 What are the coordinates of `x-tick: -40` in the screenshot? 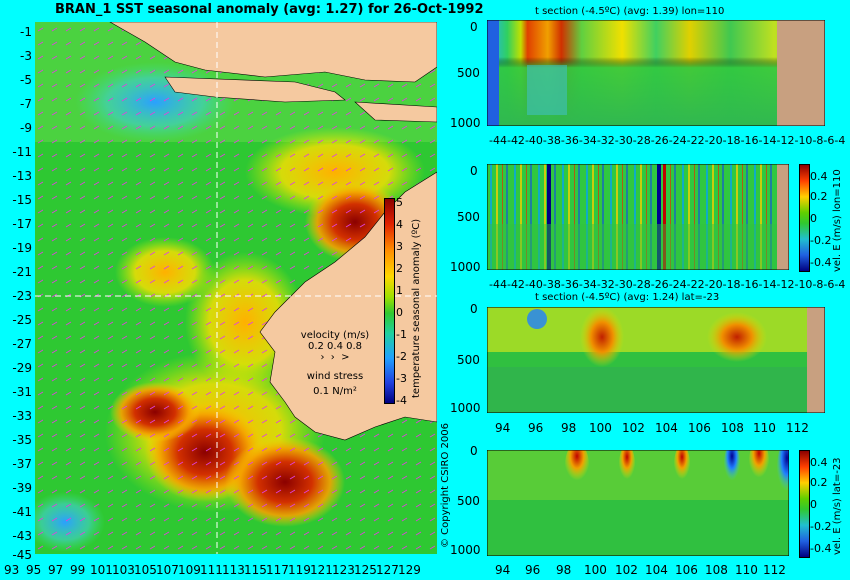 It's located at (533, 140).